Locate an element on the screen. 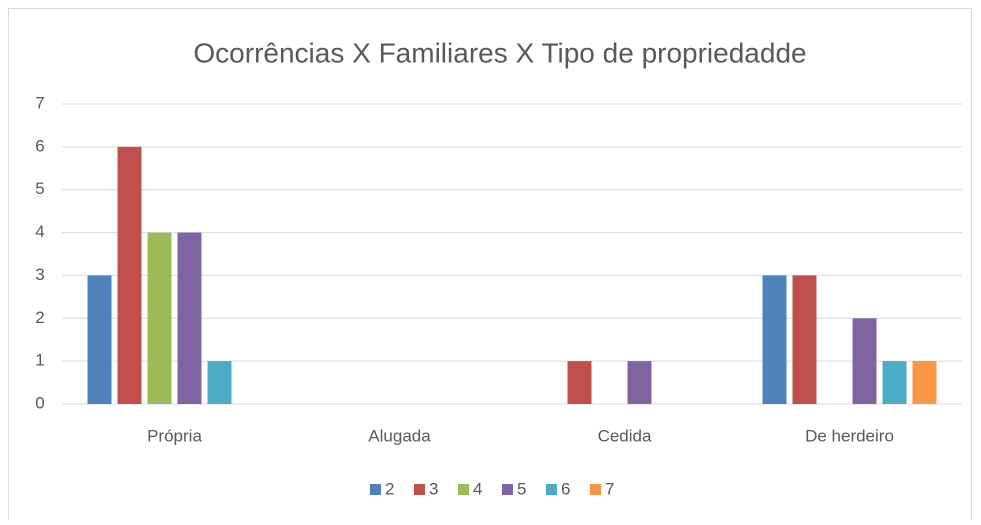  y-tick-label: 7 is located at coordinates (39, 102).